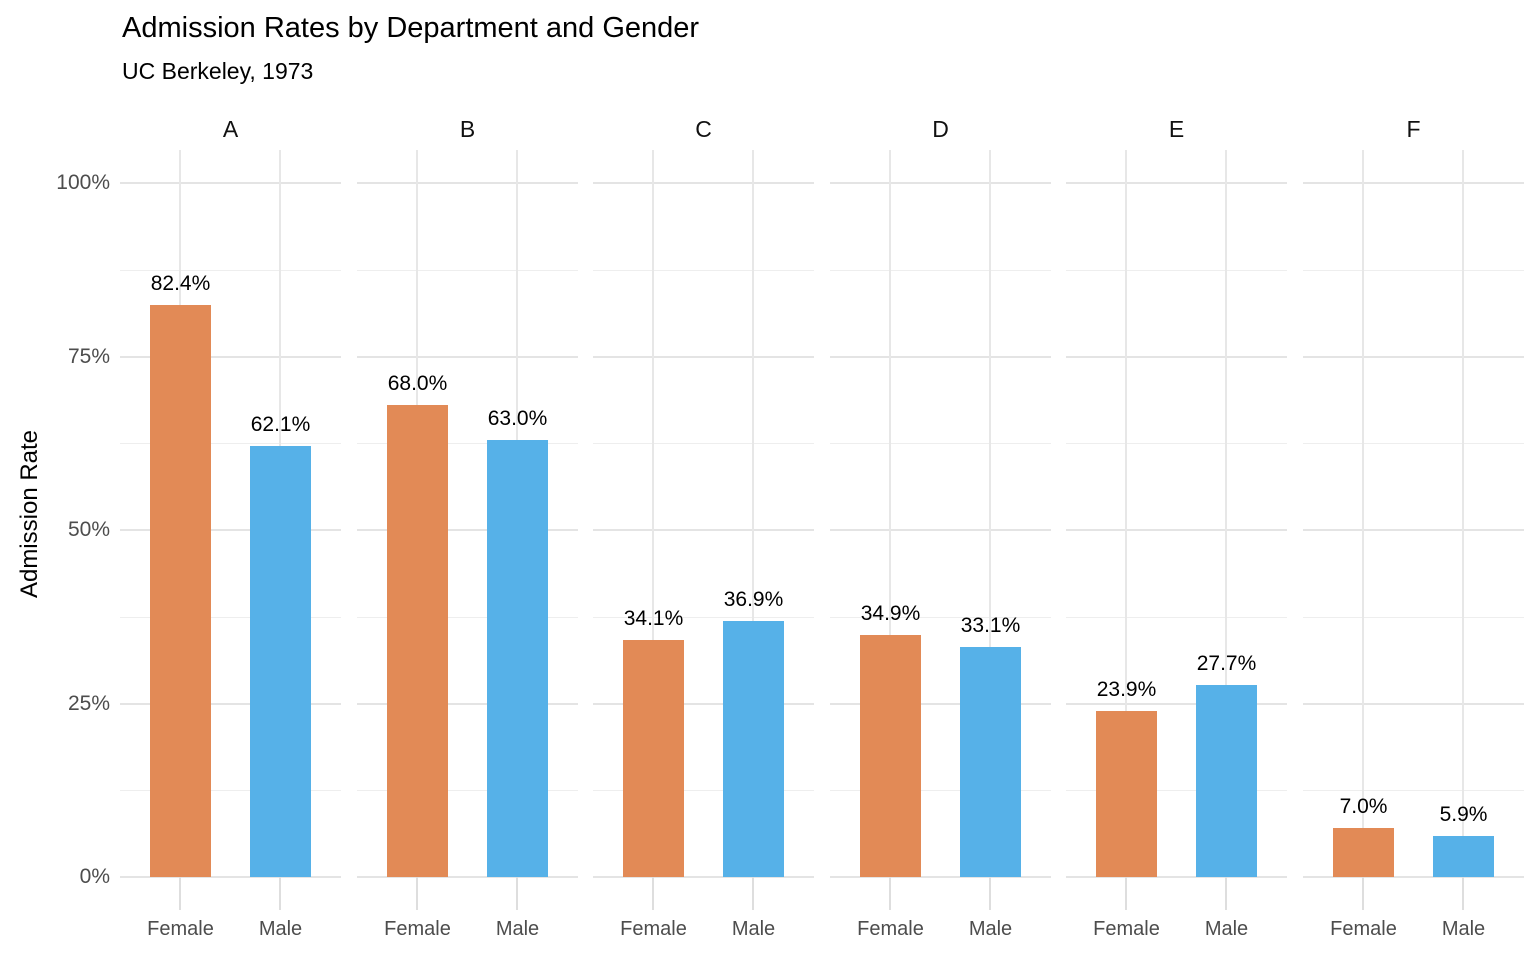 Image resolution: width=1536 pixels, height=960 pixels. What do you see at coordinates (411, 28) in the screenshot?
I see `chart-title: Admission Rates by Department and Gender` at bounding box center [411, 28].